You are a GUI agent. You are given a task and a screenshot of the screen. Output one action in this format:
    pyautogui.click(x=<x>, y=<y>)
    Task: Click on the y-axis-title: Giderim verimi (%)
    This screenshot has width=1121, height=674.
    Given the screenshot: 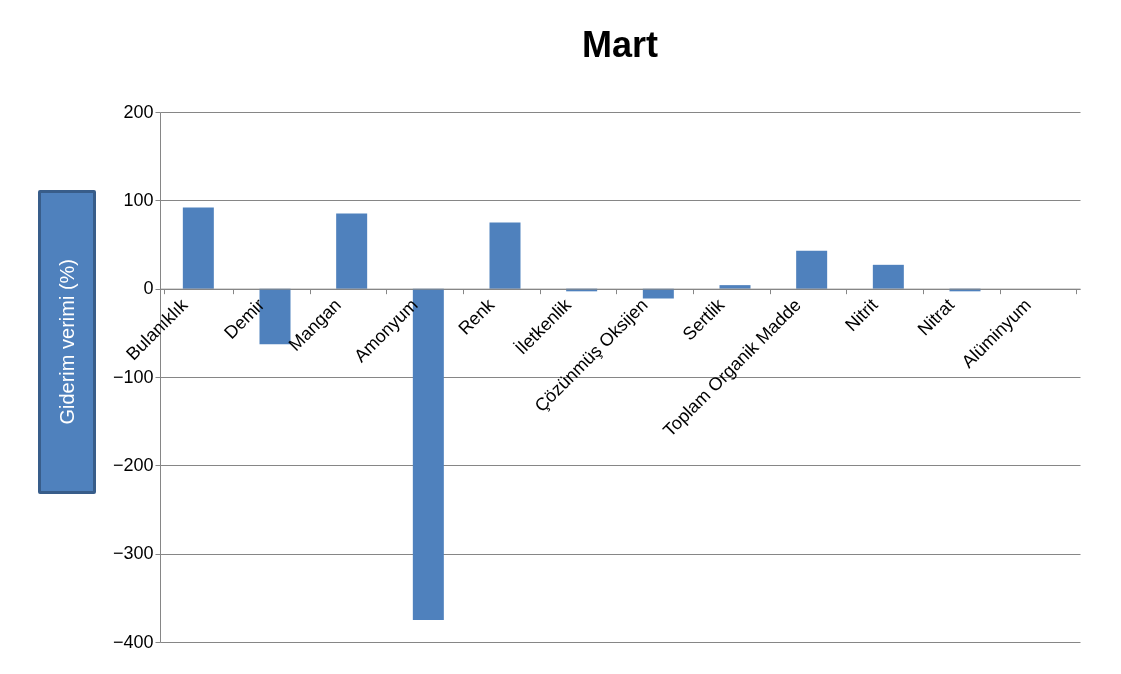 What is the action you would take?
    pyautogui.click(x=67, y=342)
    